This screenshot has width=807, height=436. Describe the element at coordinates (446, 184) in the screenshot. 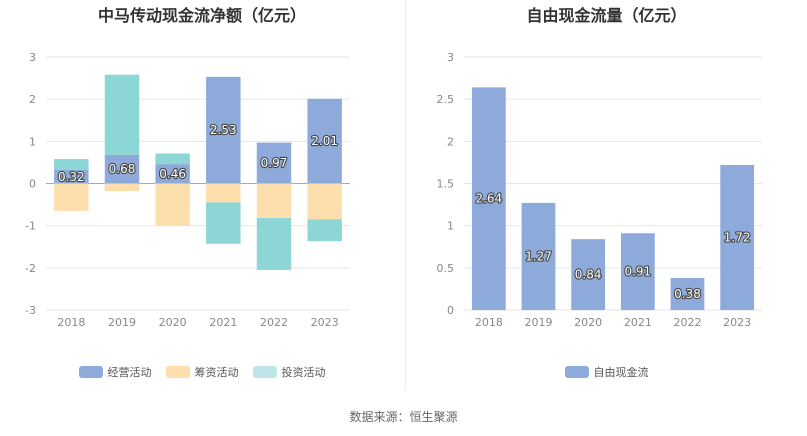

I see `y-tick-label: 1.5` at that location.